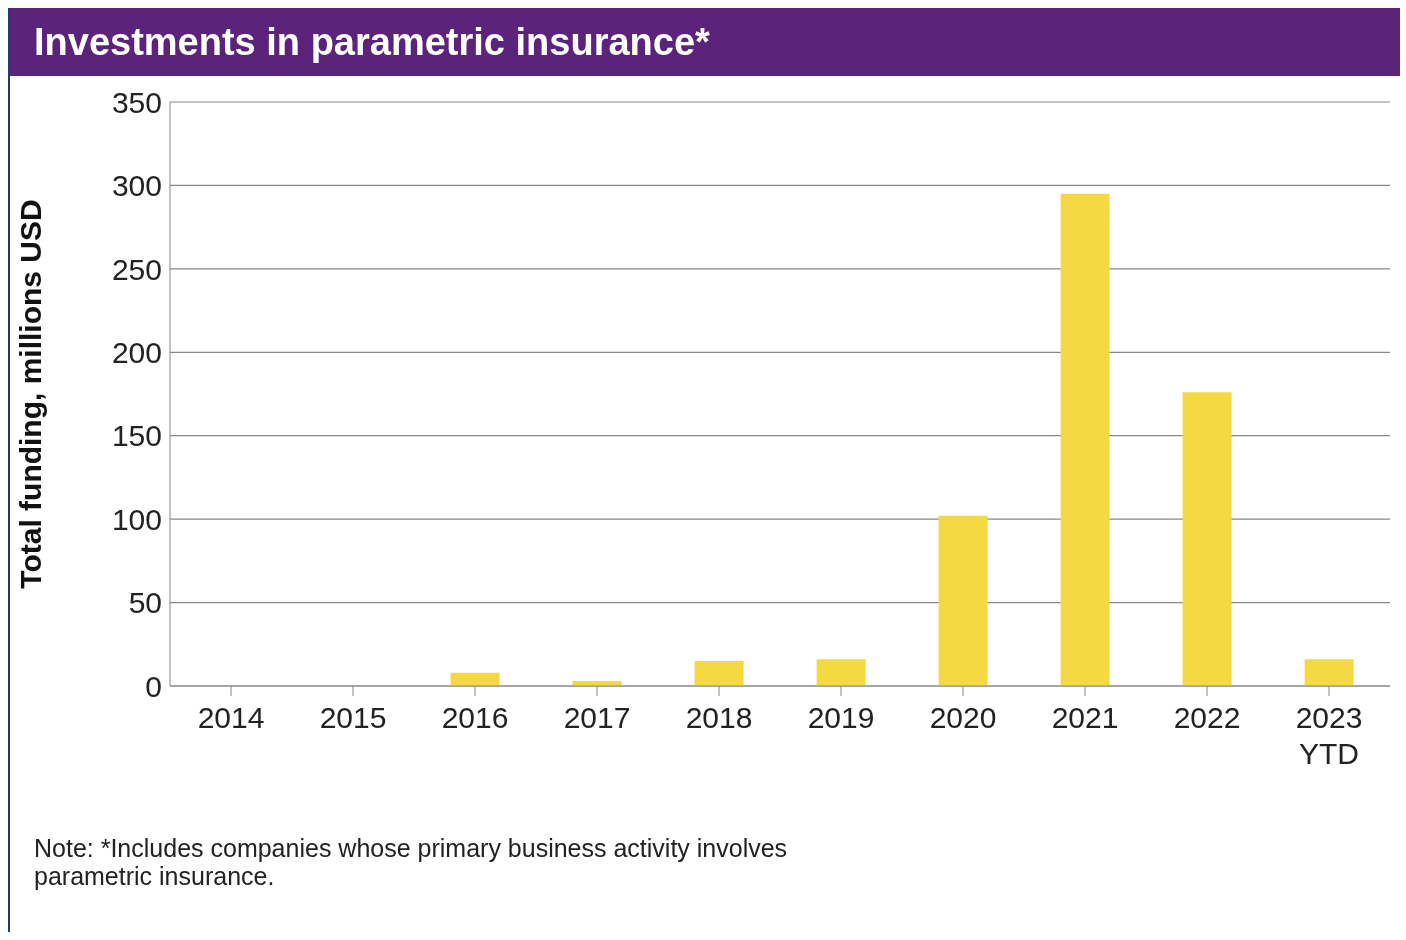 The height and width of the screenshot is (940, 1406). What do you see at coordinates (231, 717) in the screenshot?
I see `x-tick-label: 2014` at bounding box center [231, 717].